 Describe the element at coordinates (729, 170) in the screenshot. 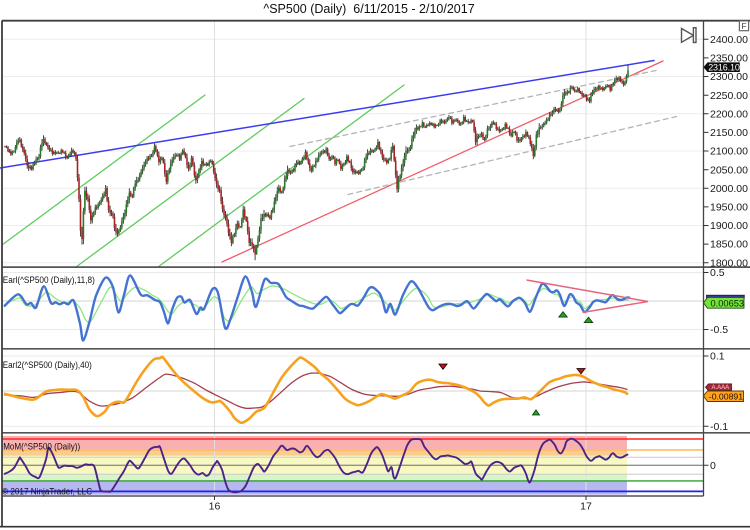

I see `svg-text: 2050.00` at that location.